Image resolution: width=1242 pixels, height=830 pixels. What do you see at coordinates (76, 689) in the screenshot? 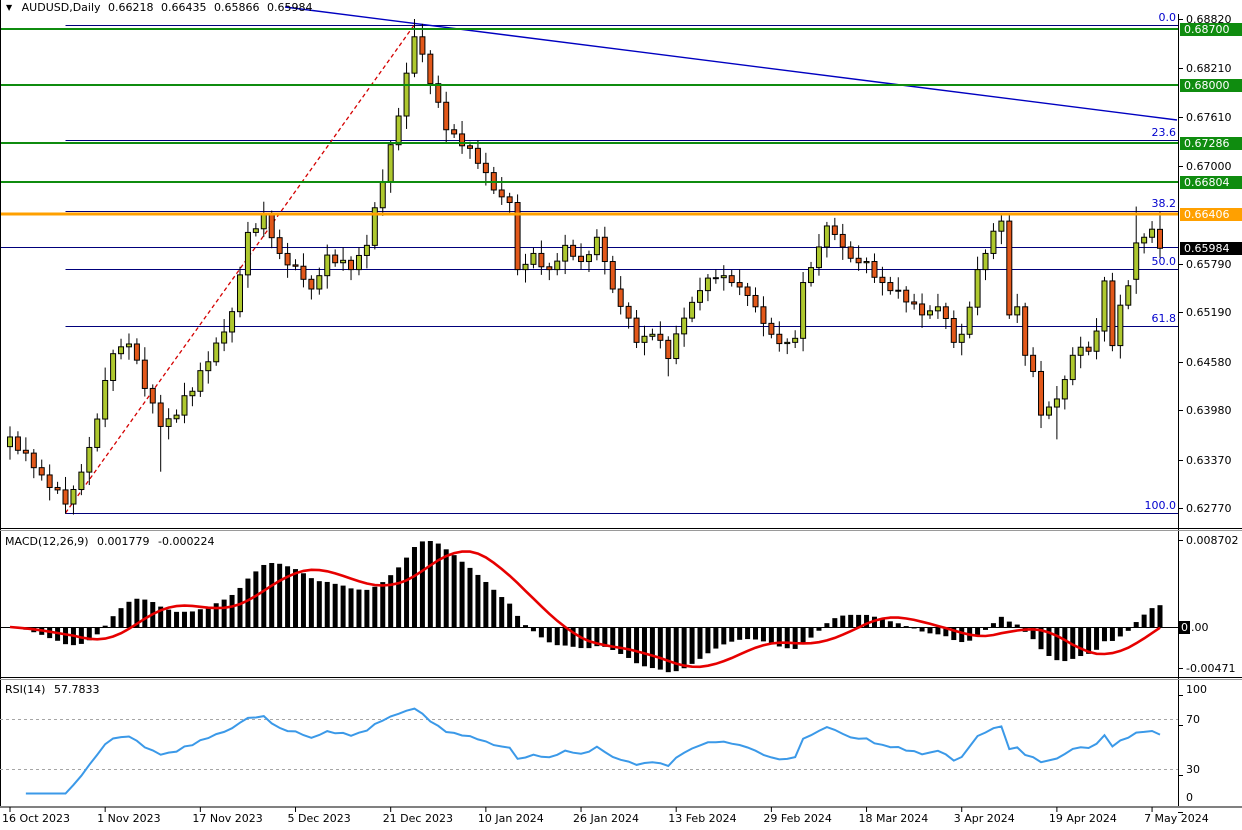
I see `rsi-value: 57.7833` at bounding box center [76, 689].